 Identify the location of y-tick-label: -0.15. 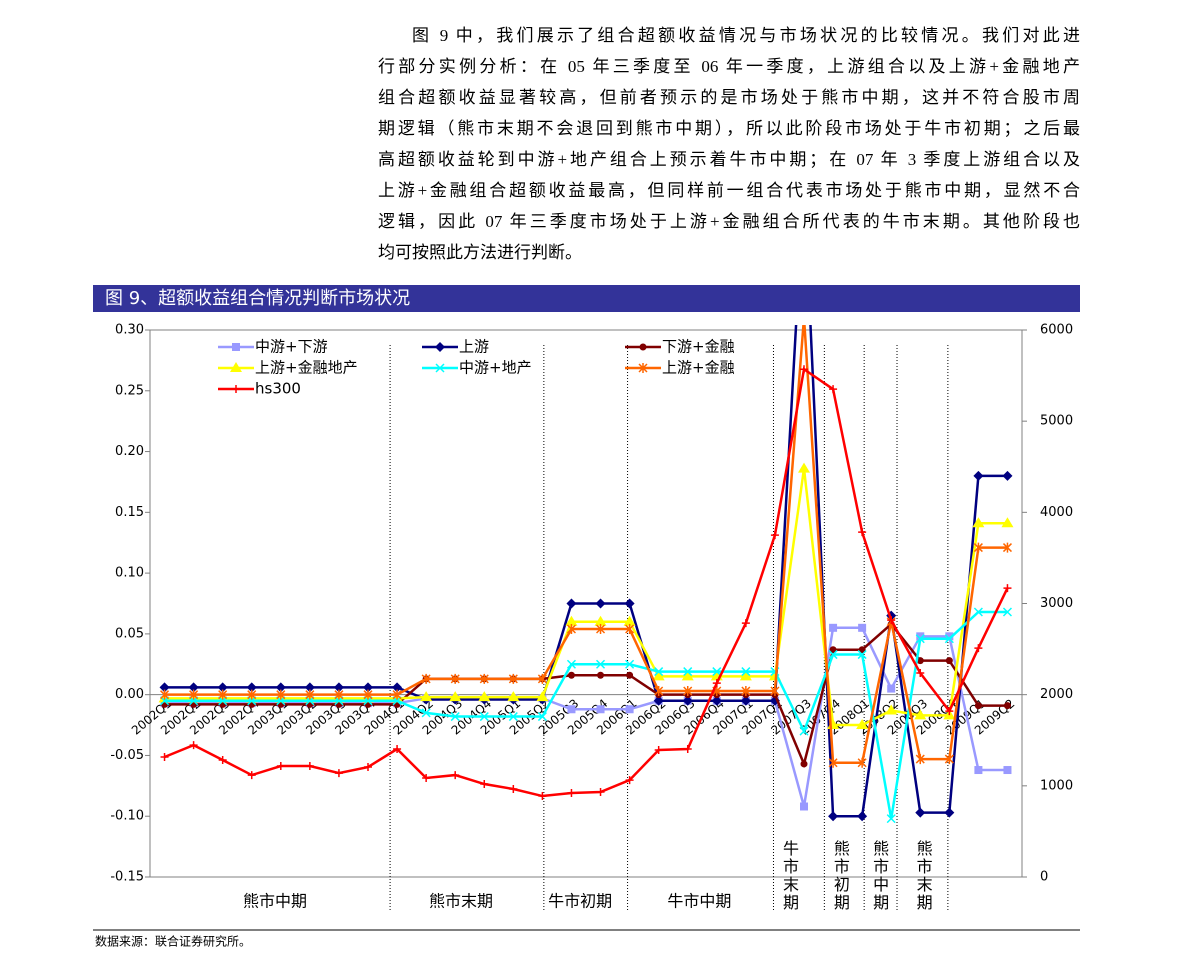
(127, 877).